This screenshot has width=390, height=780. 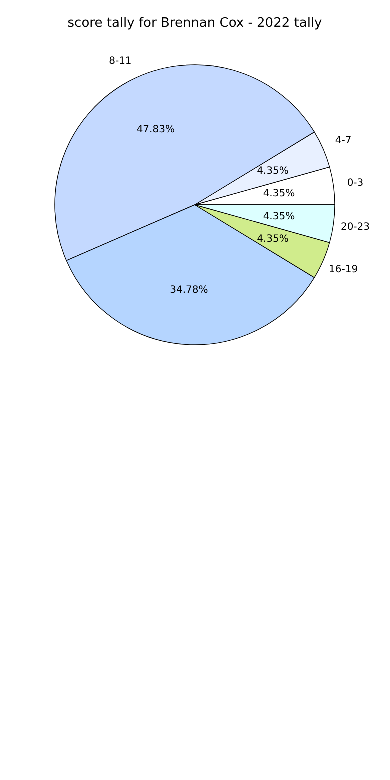 What do you see at coordinates (355, 183) in the screenshot?
I see `slice-label: 0-3` at bounding box center [355, 183].